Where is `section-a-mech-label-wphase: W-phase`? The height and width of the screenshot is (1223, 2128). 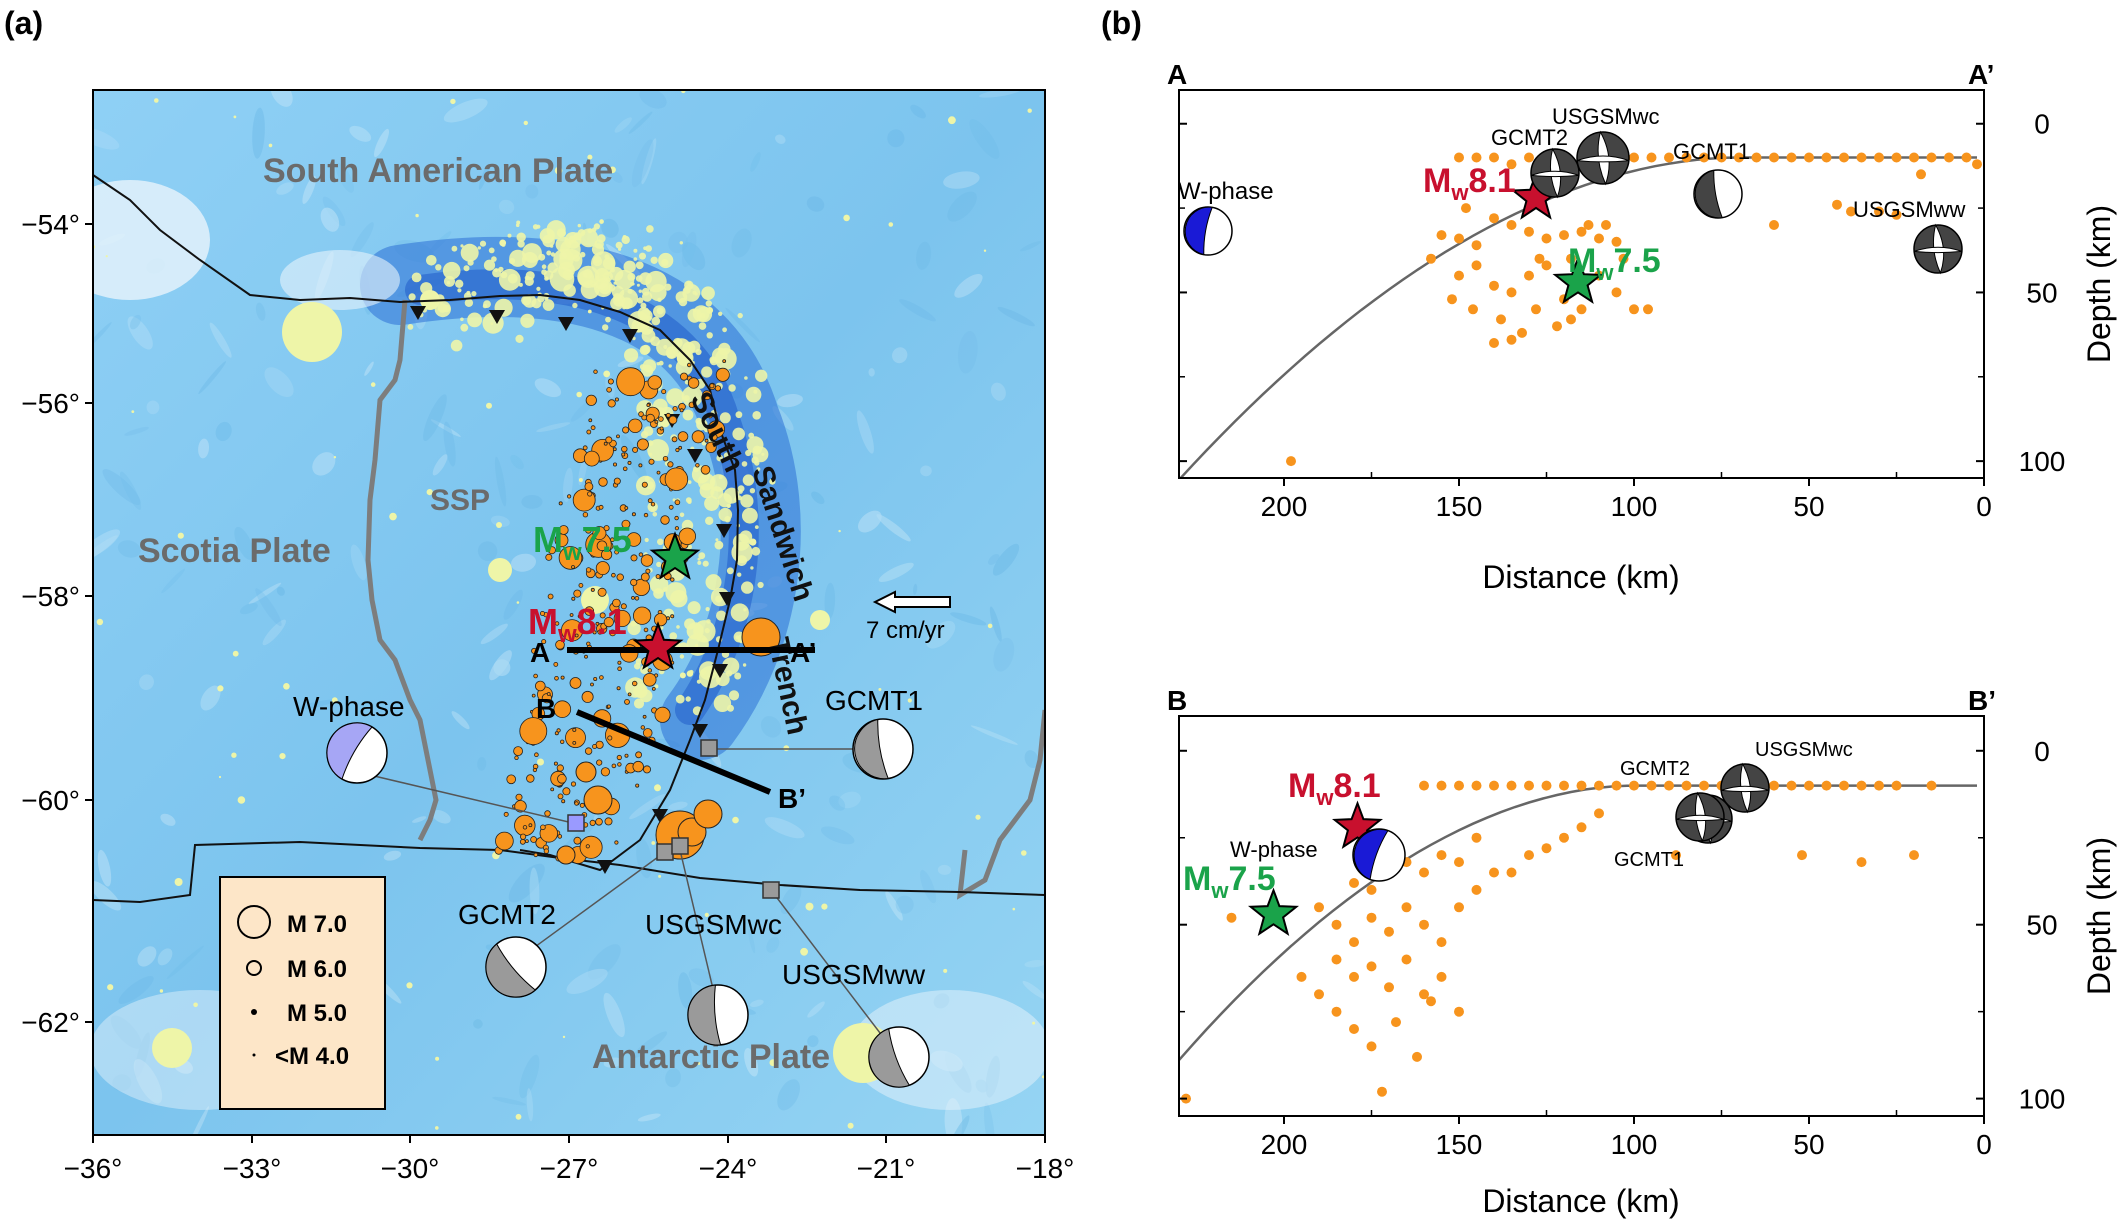
section-a-mech-label-wphase: W-phase is located at coordinates (1226, 191).